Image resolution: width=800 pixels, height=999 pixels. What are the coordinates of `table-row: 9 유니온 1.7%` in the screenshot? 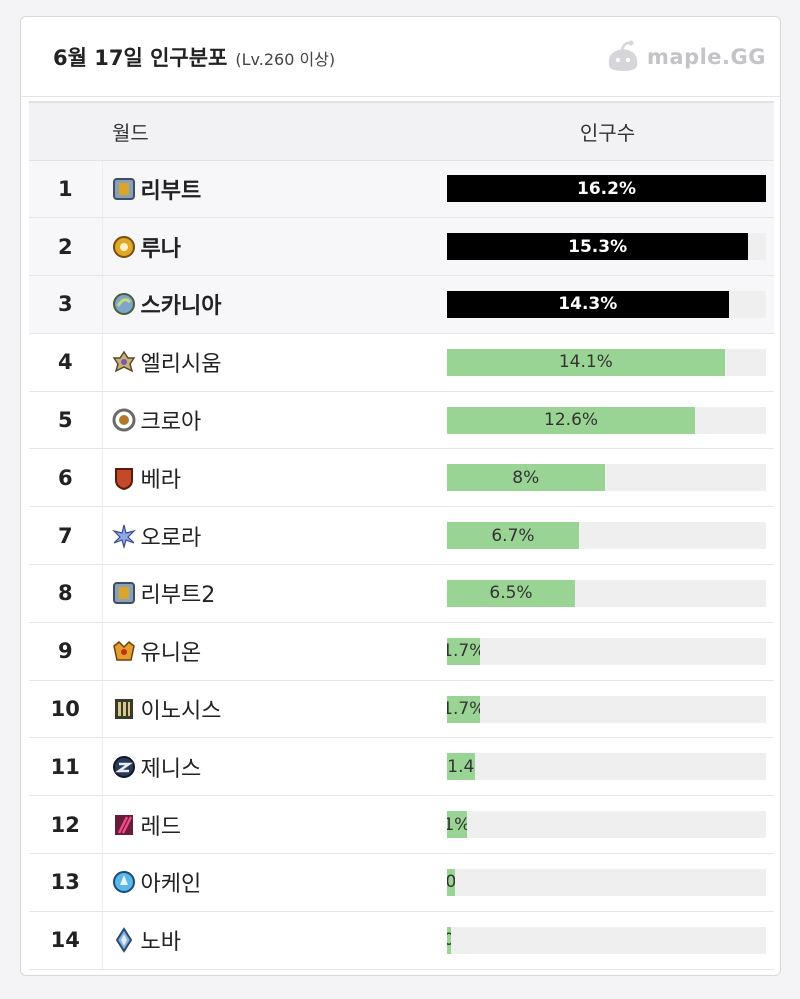 It's located at (401, 651).